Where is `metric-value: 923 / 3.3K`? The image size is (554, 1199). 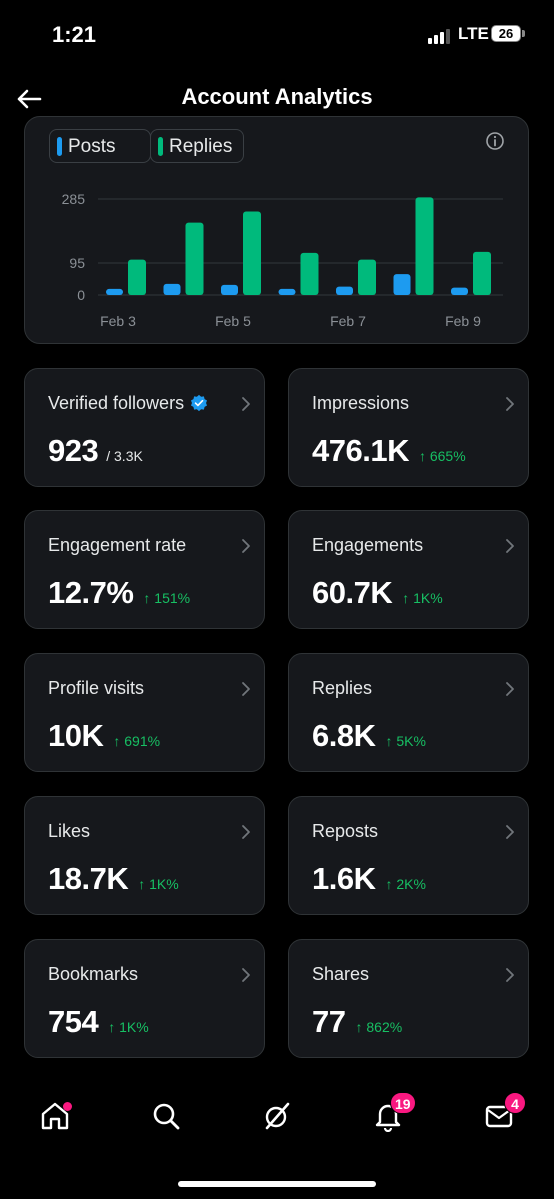
metric-value: 923 / 3.3K is located at coordinates (95, 451).